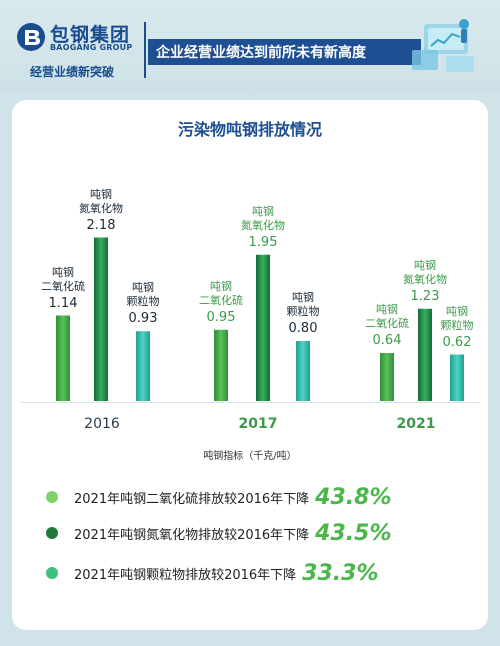 This screenshot has width=500, height=646. I want to click on stat-row-so2: 2021年吨钢二氧化硫排放较2016年下降 43.8%, so click(219, 497).